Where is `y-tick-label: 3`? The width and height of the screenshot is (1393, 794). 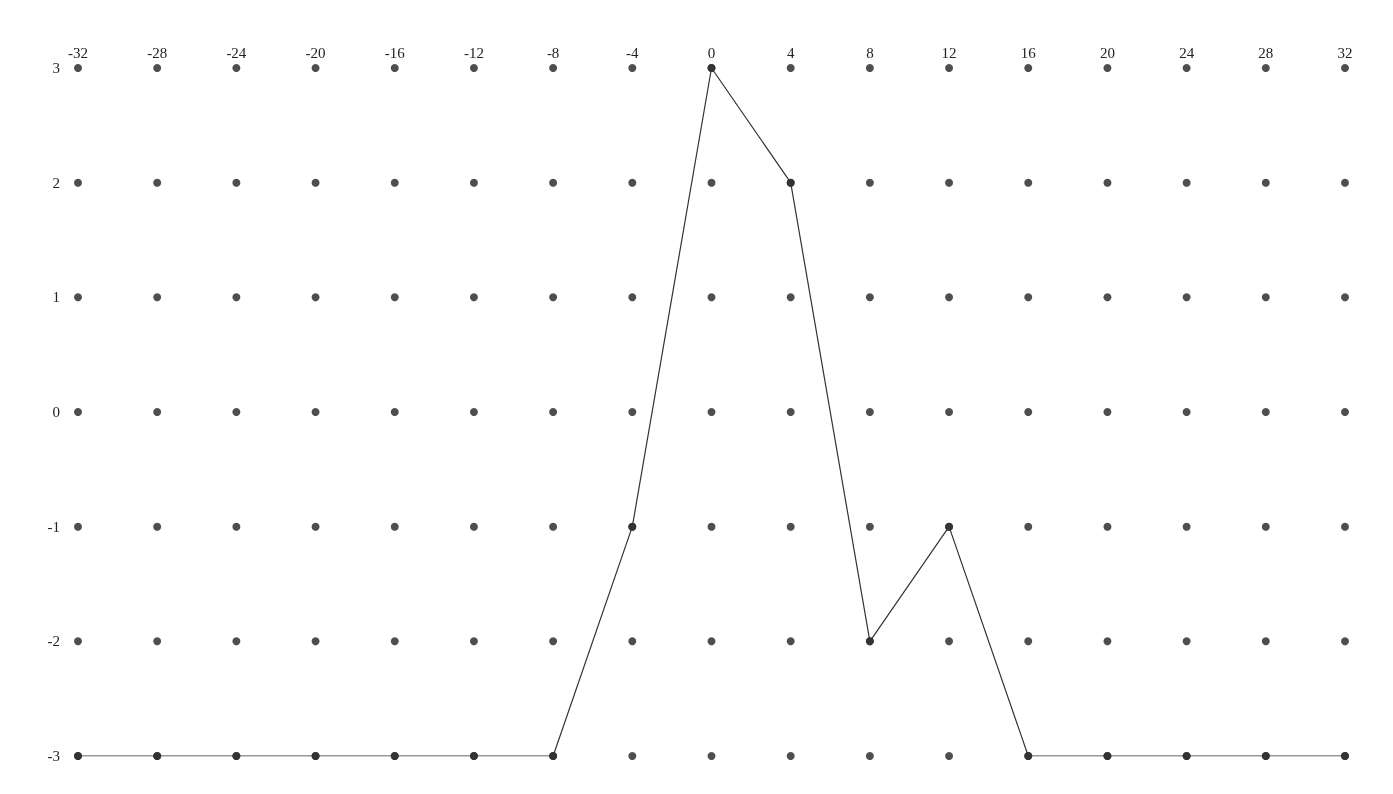
y-tick-label: 3 is located at coordinates (56, 68).